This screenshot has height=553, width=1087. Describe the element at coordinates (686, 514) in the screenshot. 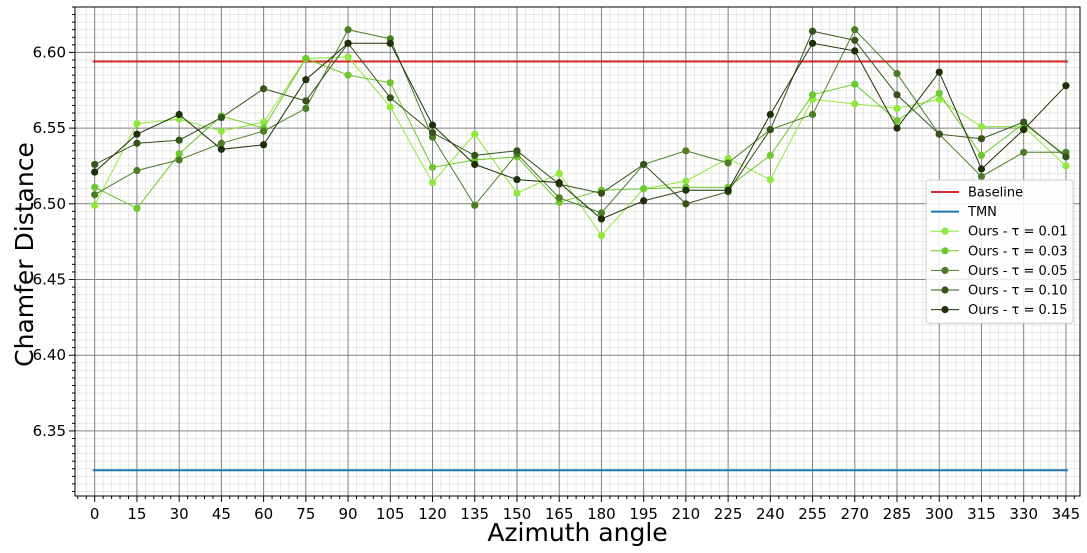

I see `x-tick-label: 210` at that location.